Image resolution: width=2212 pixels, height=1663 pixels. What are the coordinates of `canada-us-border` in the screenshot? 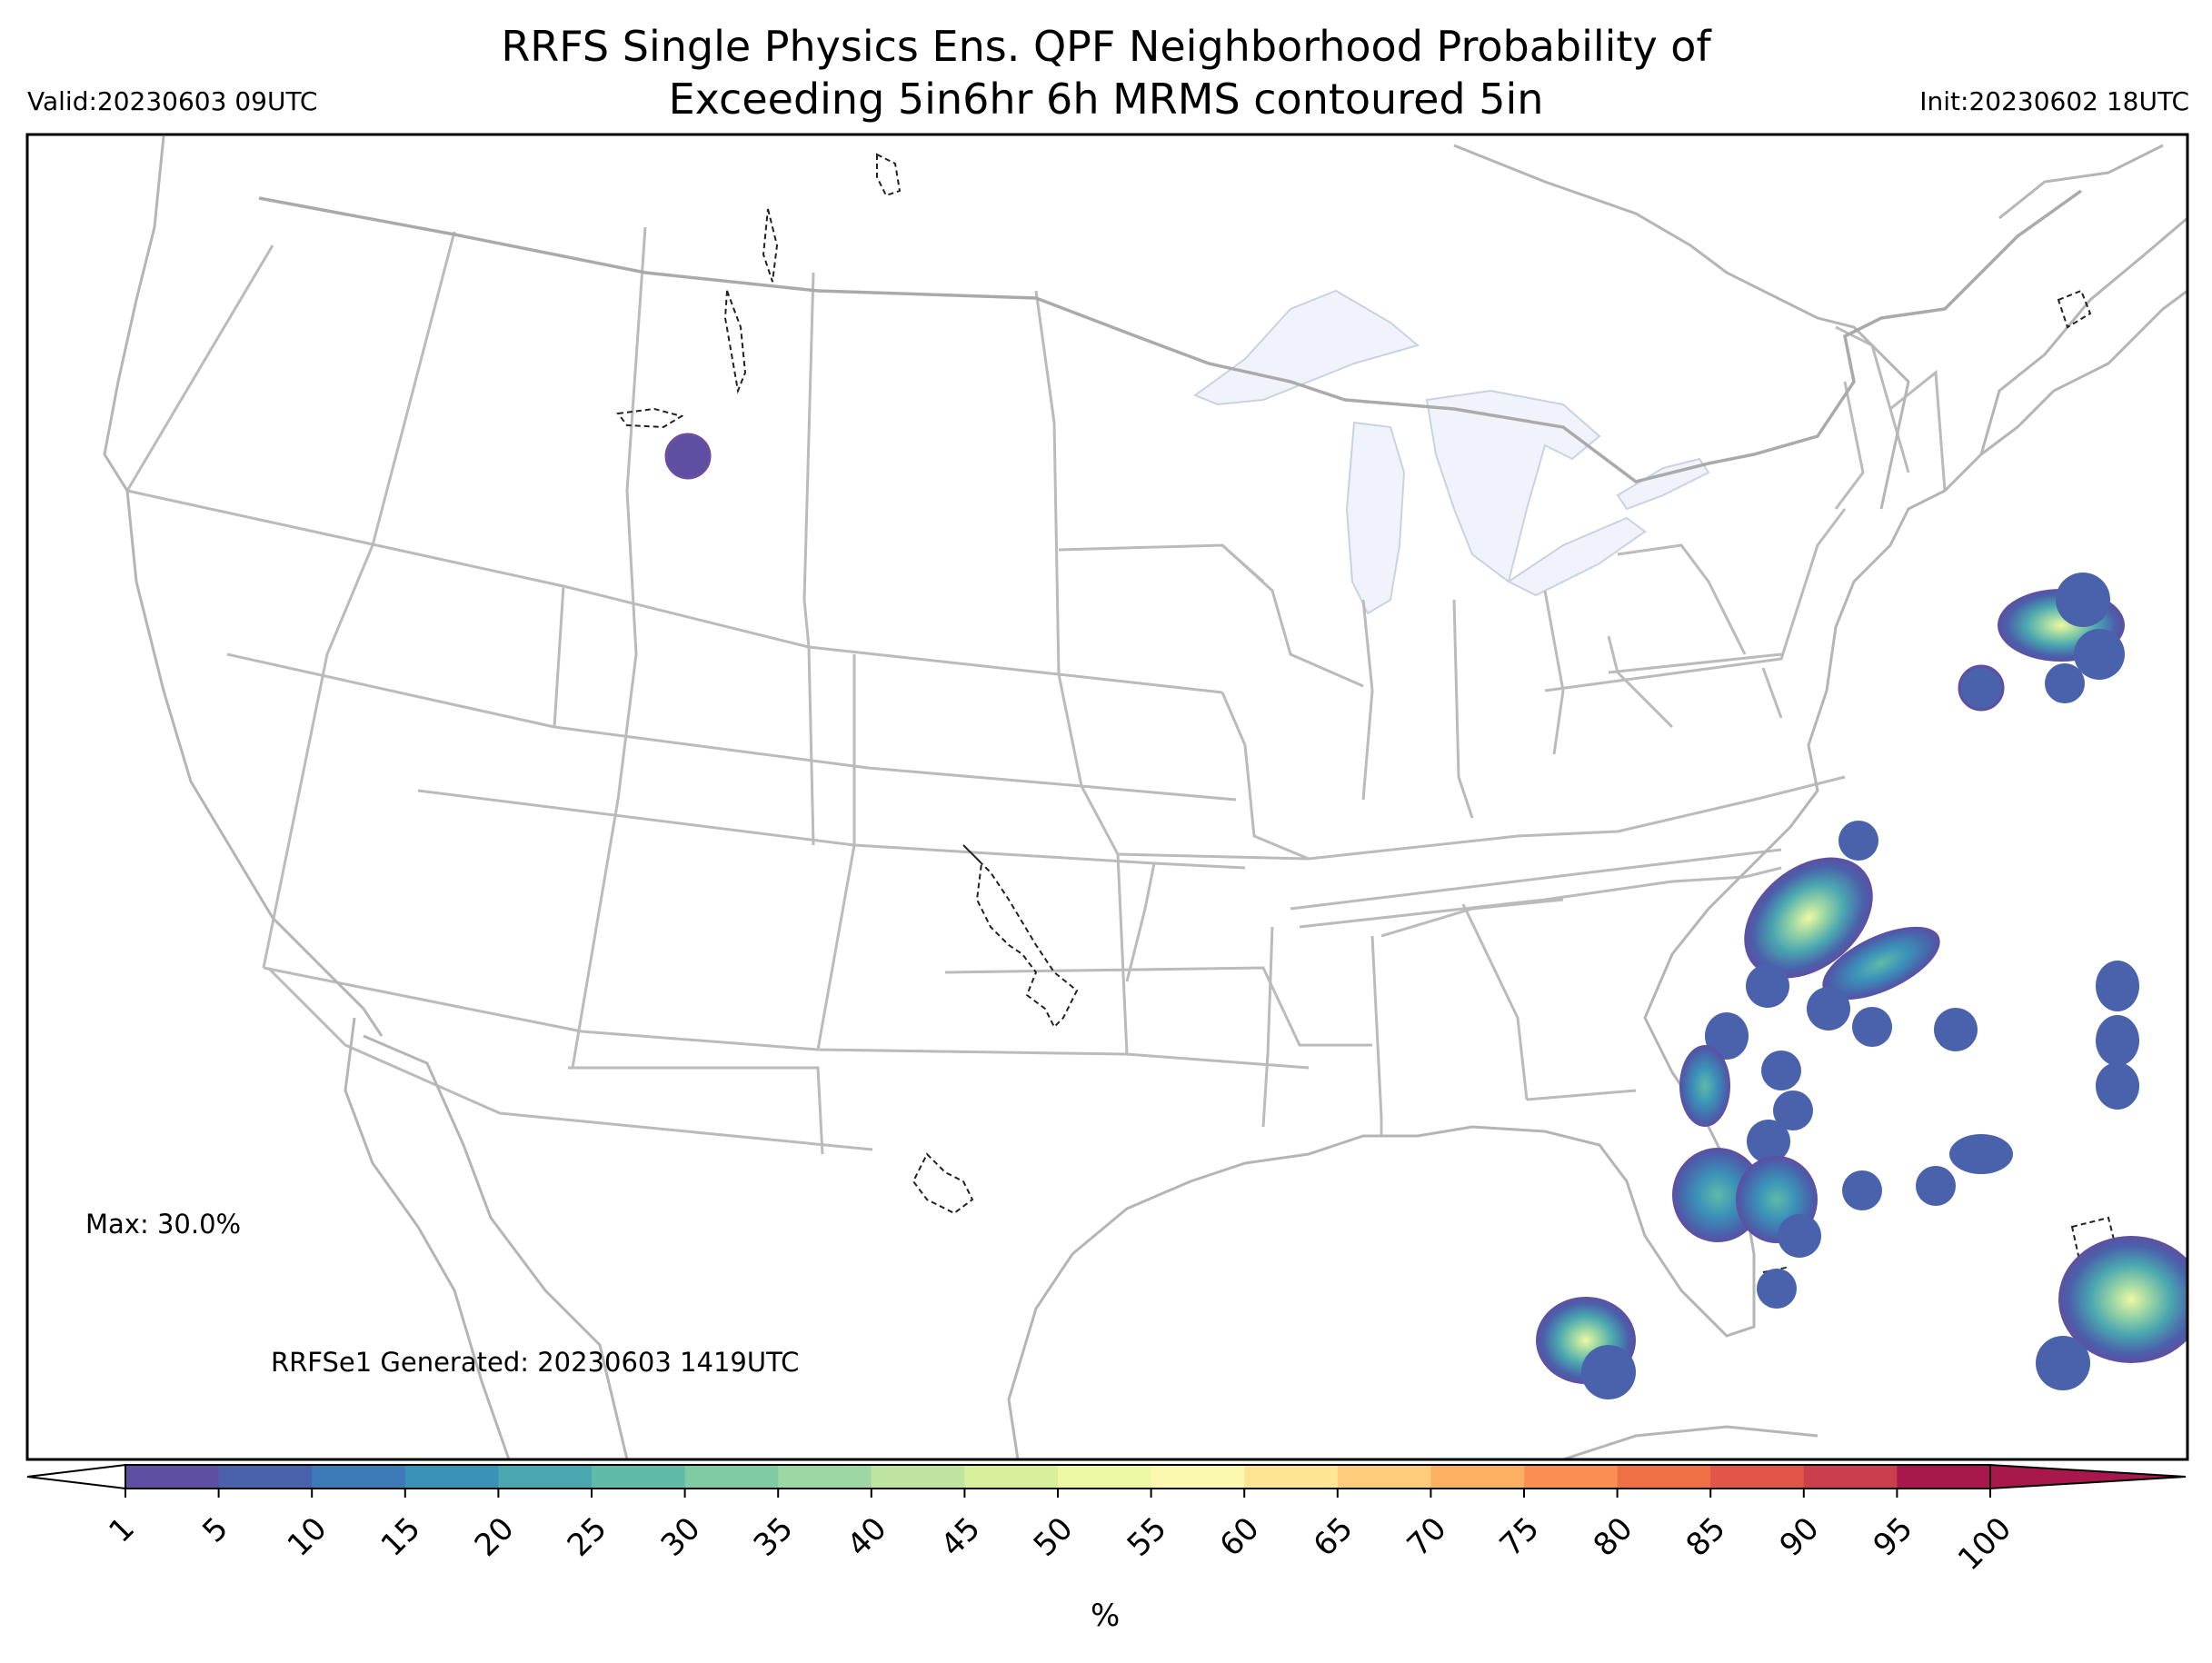 It's located at (1170, 336).